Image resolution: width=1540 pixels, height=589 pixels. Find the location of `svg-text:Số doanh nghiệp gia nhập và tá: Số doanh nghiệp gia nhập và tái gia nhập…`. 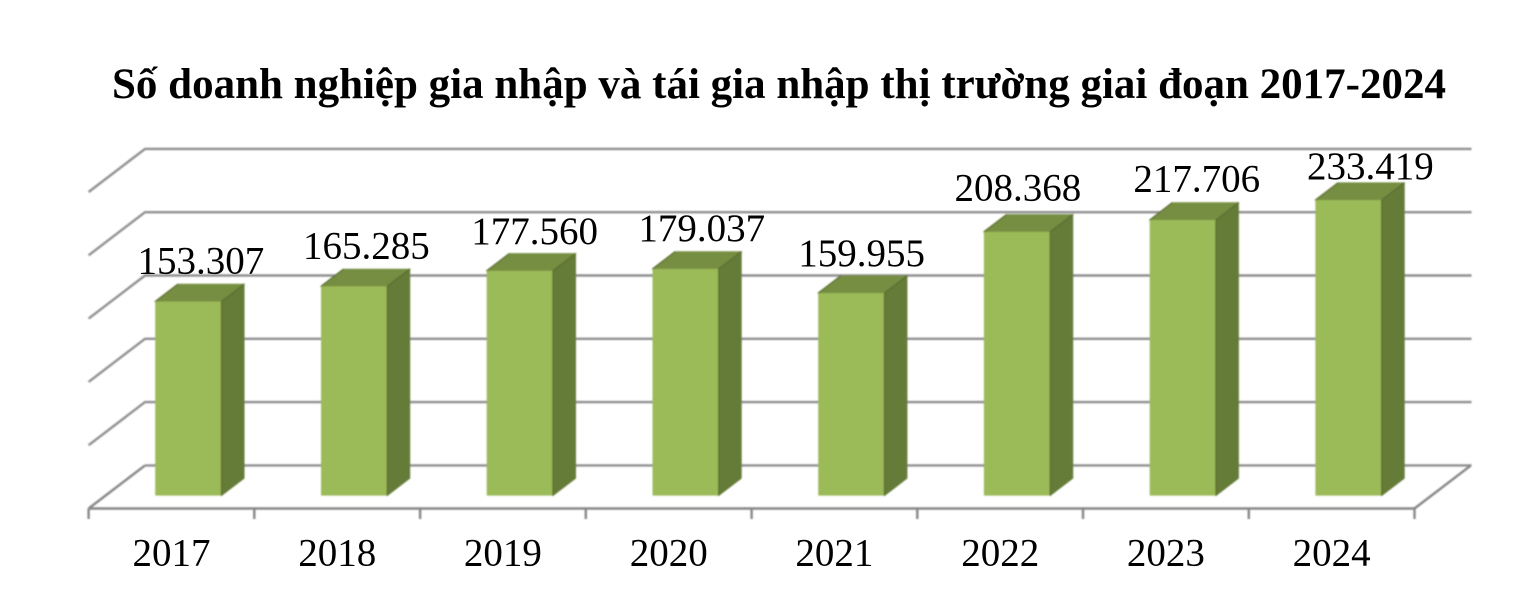

svg-text:Số doanh nghiệp gia nhập và tá: Số doanh nghiệp gia nhập và tái gia nhập… is located at coordinates (779, 84).